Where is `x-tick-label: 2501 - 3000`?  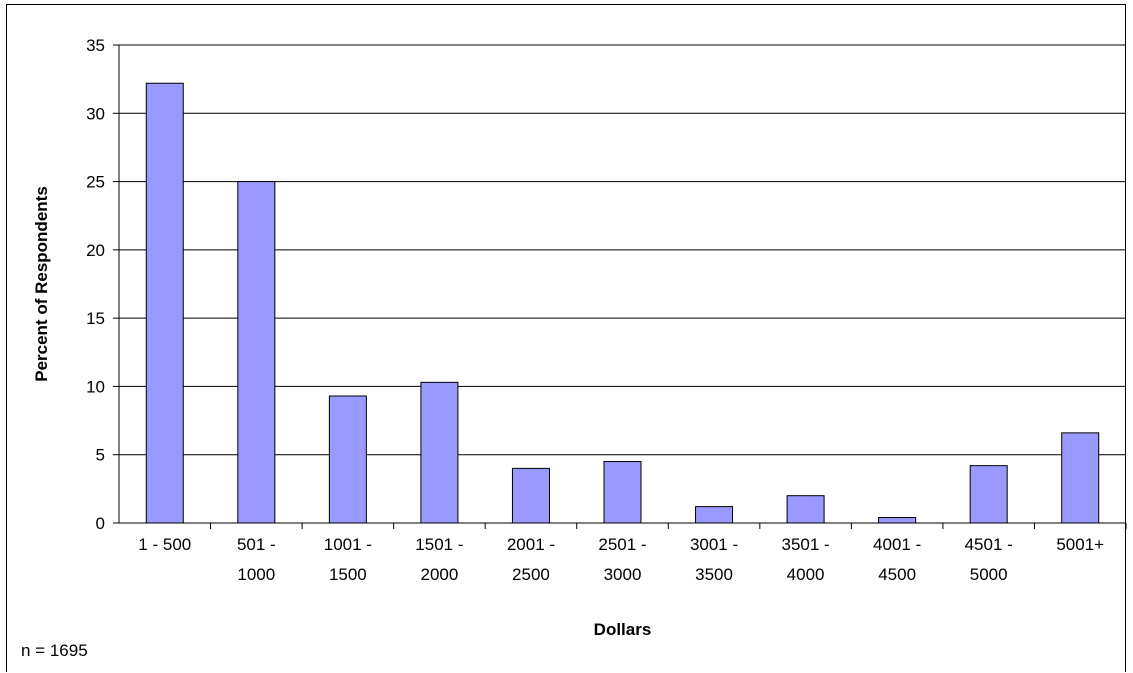
x-tick-label: 2501 - 3000 is located at coordinates (622, 559).